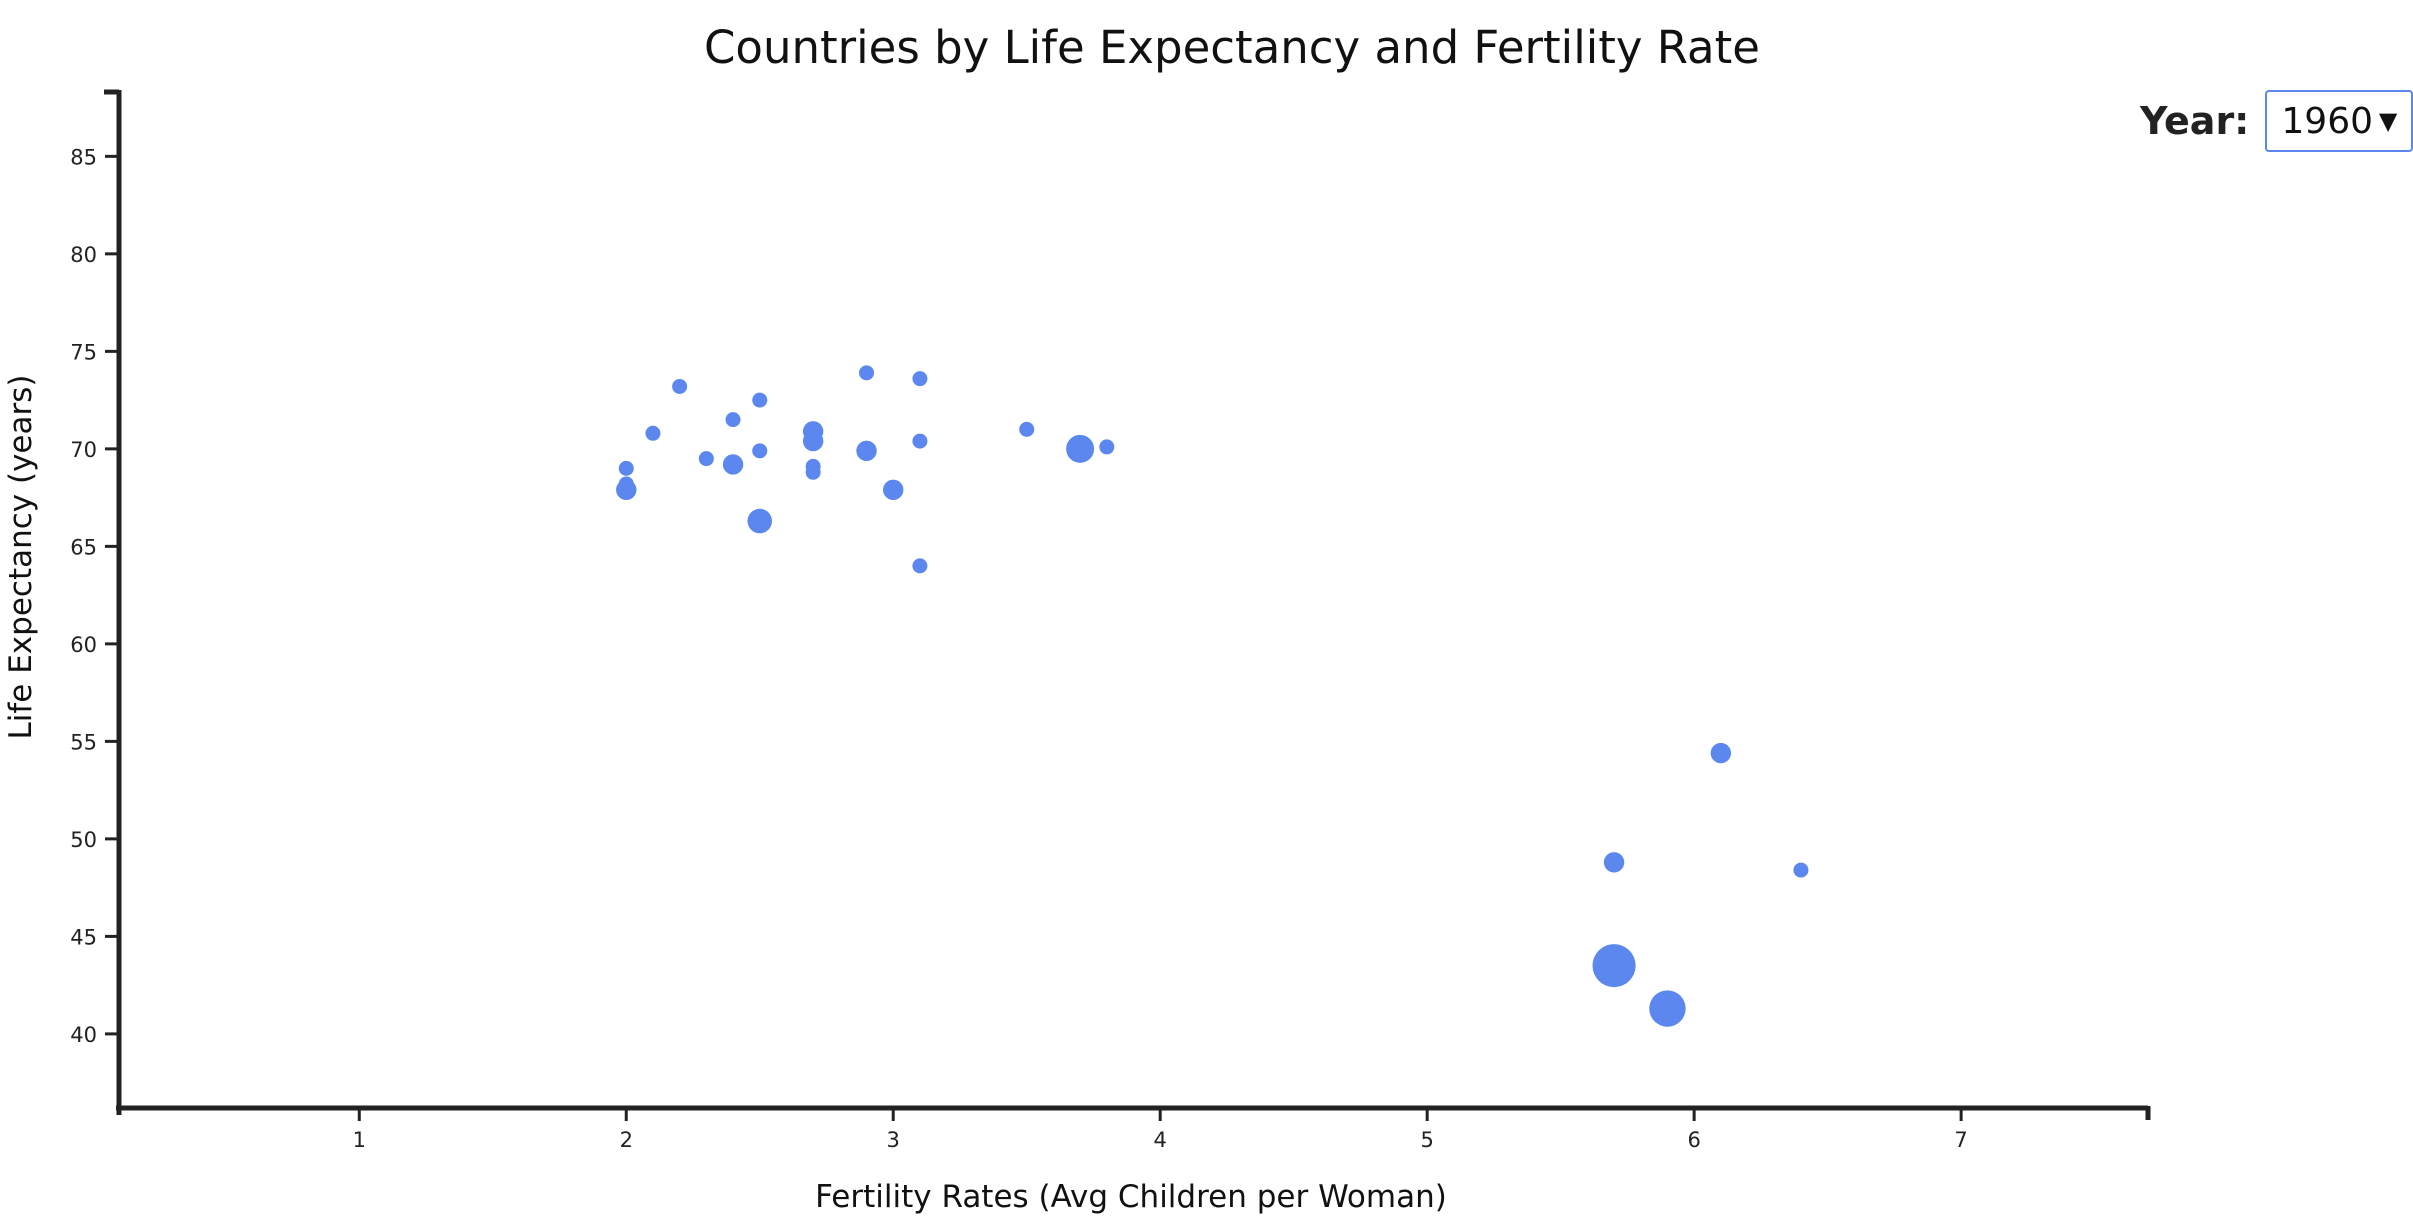 The width and height of the screenshot is (2413, 1231). What do you see at coordinates (626, 1140) in the screenshot?
I see `x-tick-label: 2` at bounding box center [626, 1140].